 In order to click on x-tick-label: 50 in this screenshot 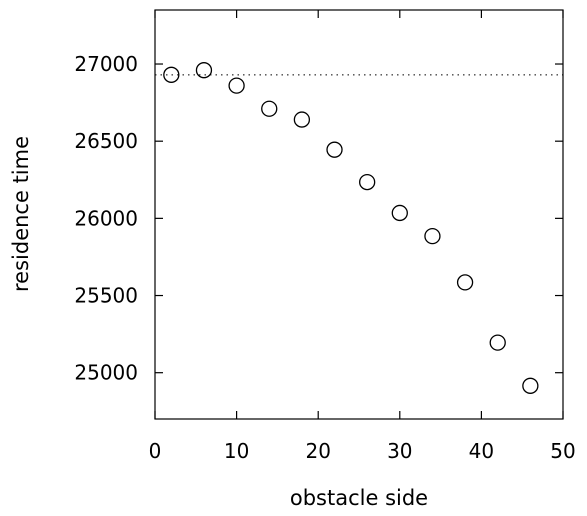, I will do `click(562, 451)`.